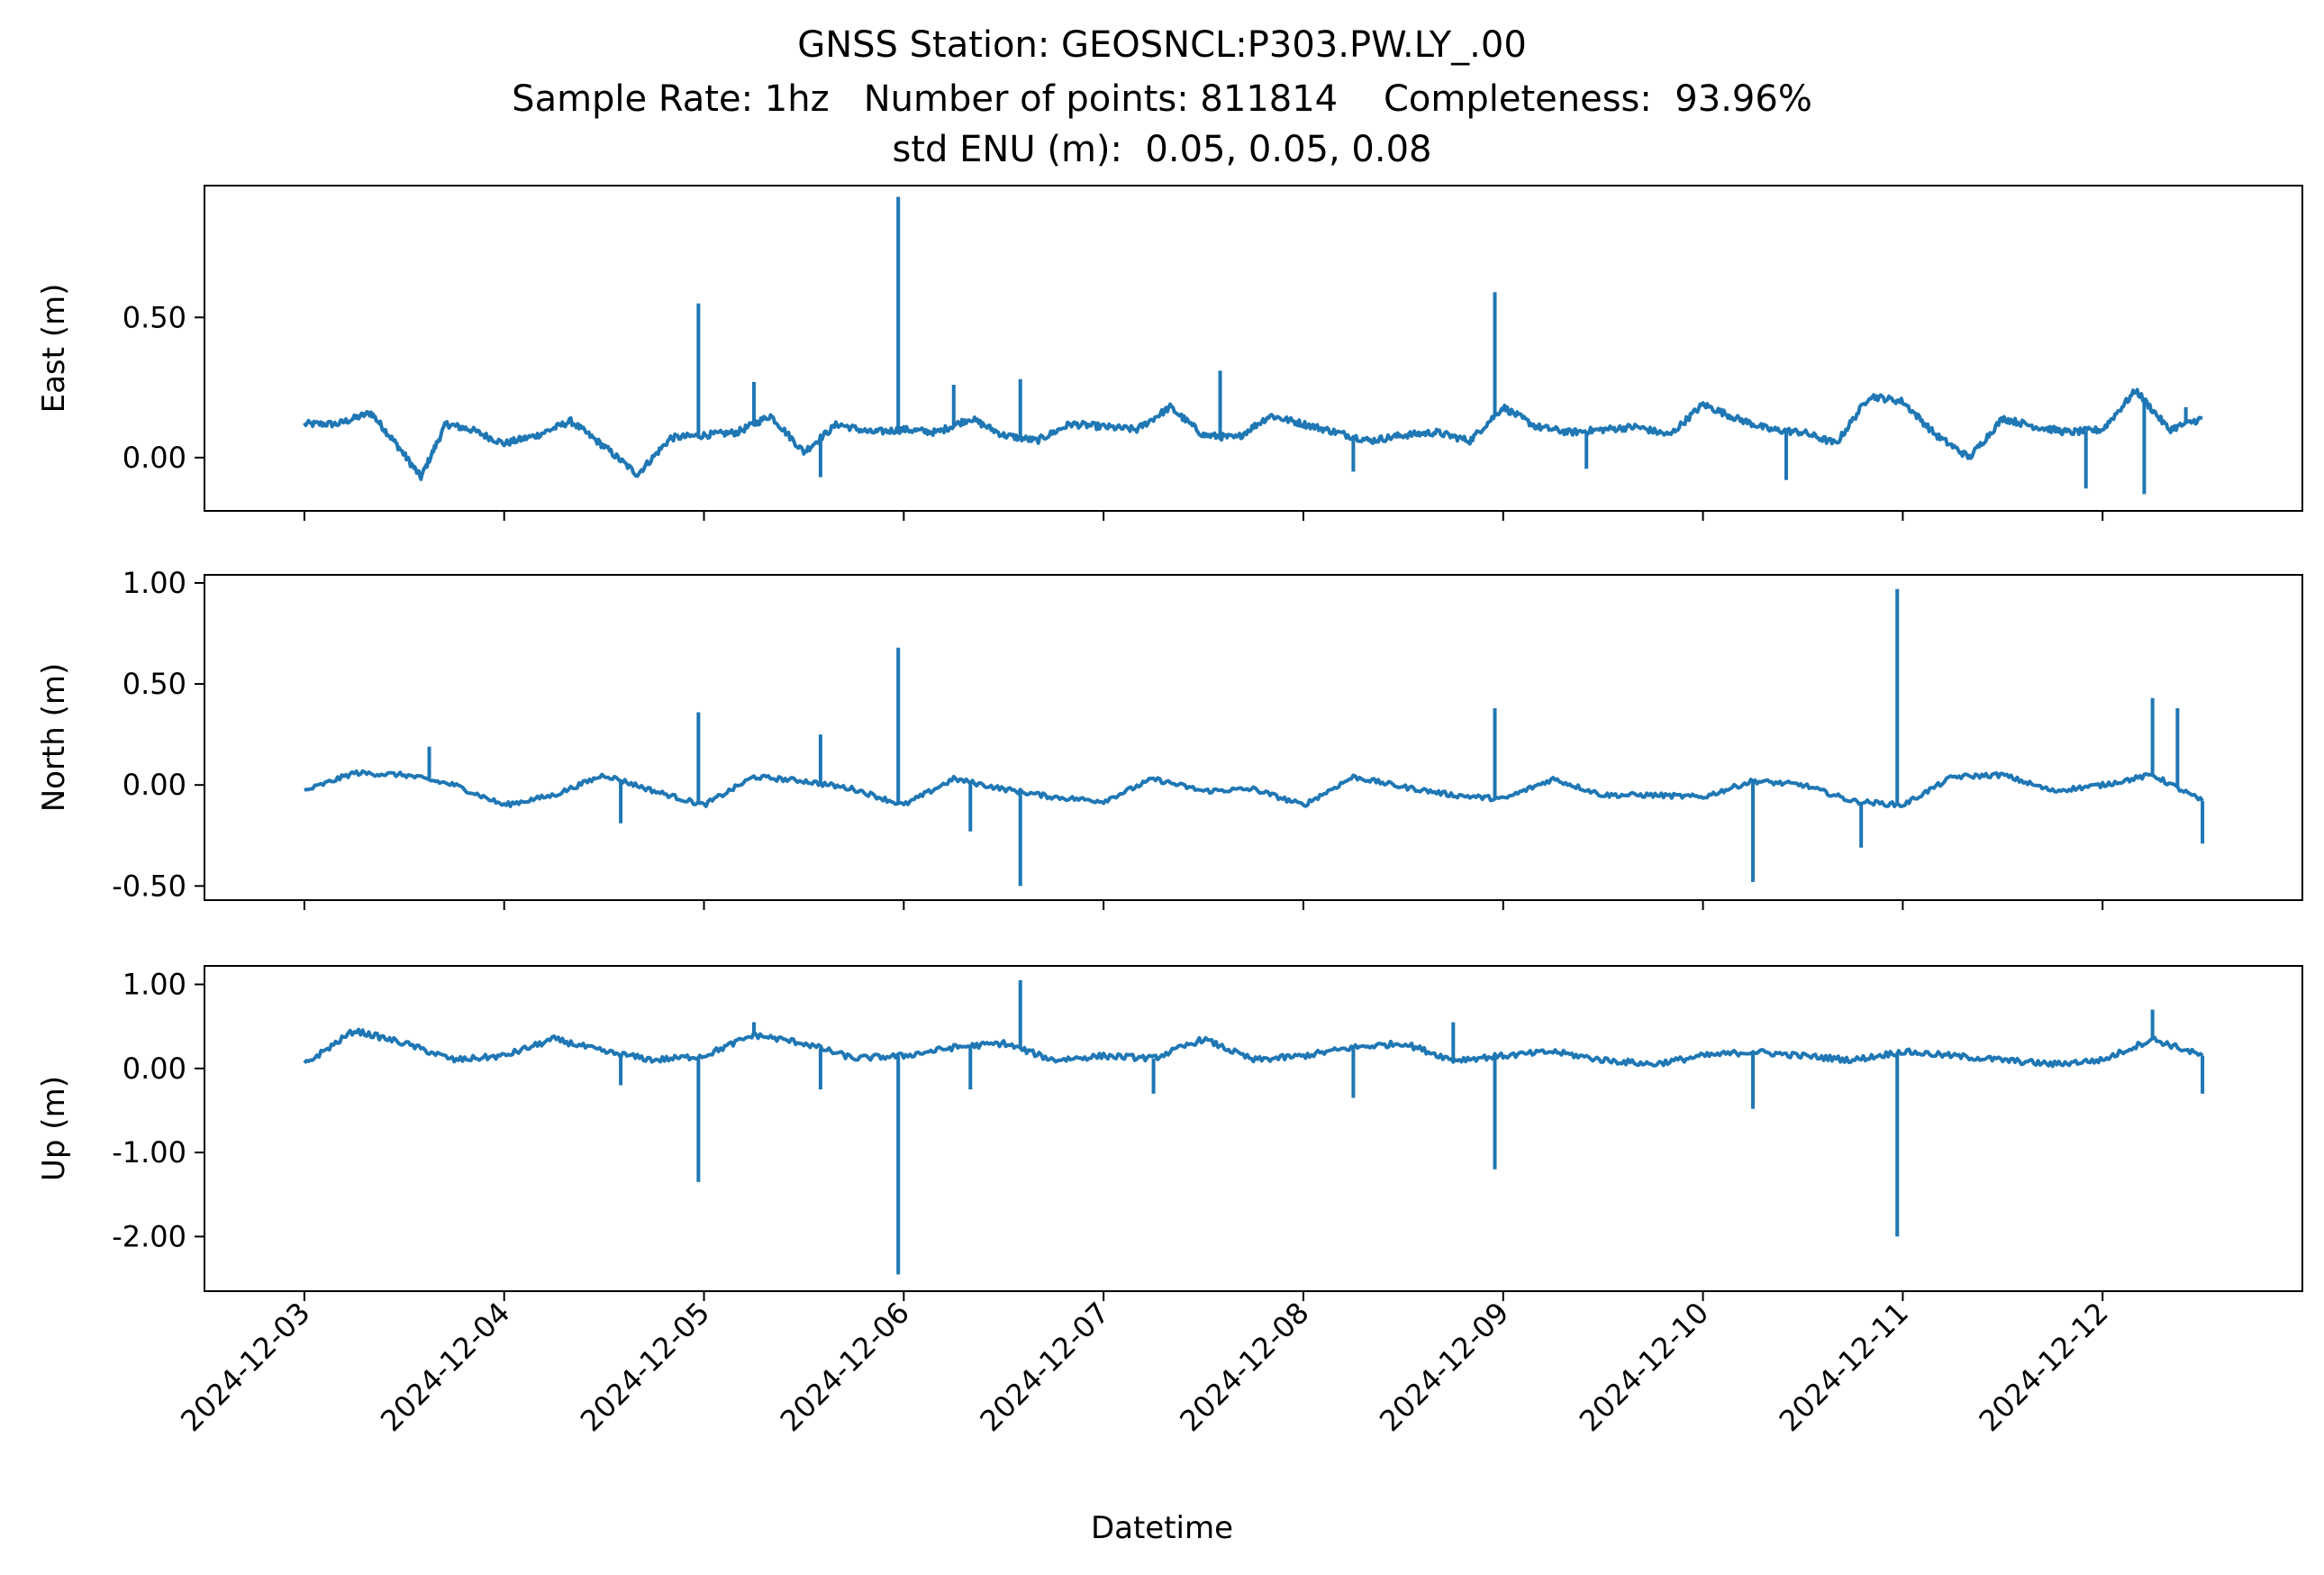 This screenshot has height=1575, width=2324. Describe the element at coordinates (155, 985) in the screenshot. I see `y-tick-label-up: 1.00` at that location.